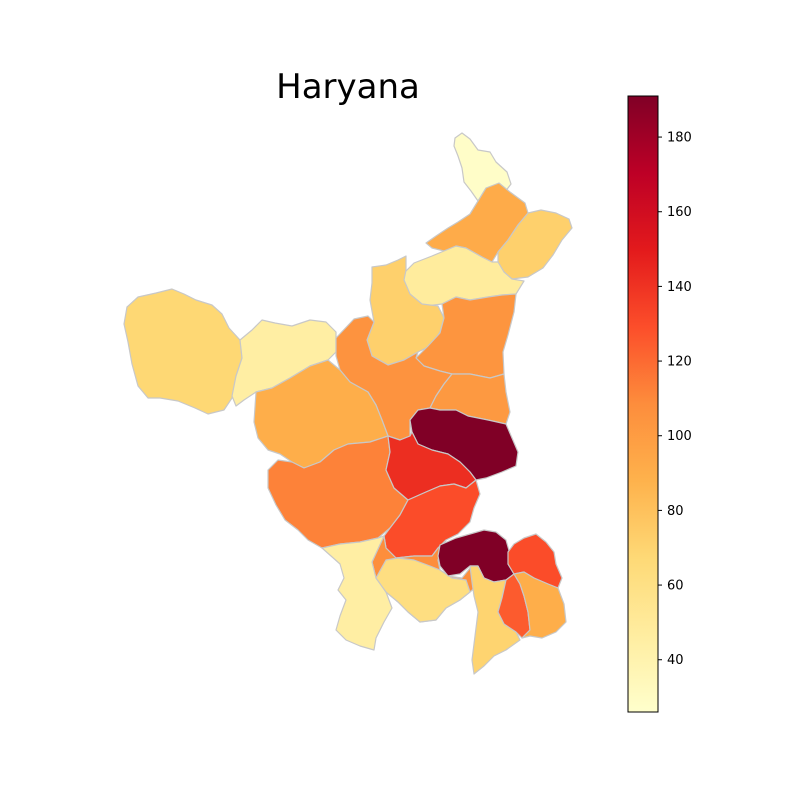 This screenshot has width=800, height=800. I want to click on colorbar-tick-label: 120, so click(679, 362).